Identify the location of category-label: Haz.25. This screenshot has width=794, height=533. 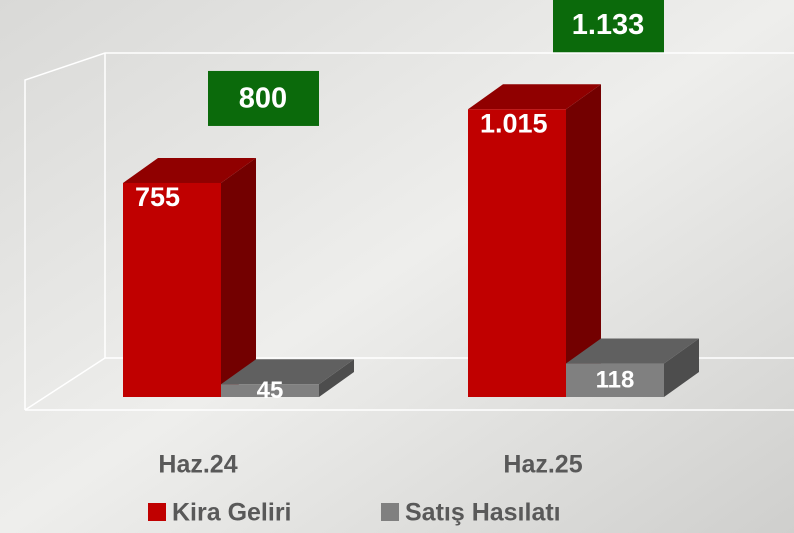
(542, 465).